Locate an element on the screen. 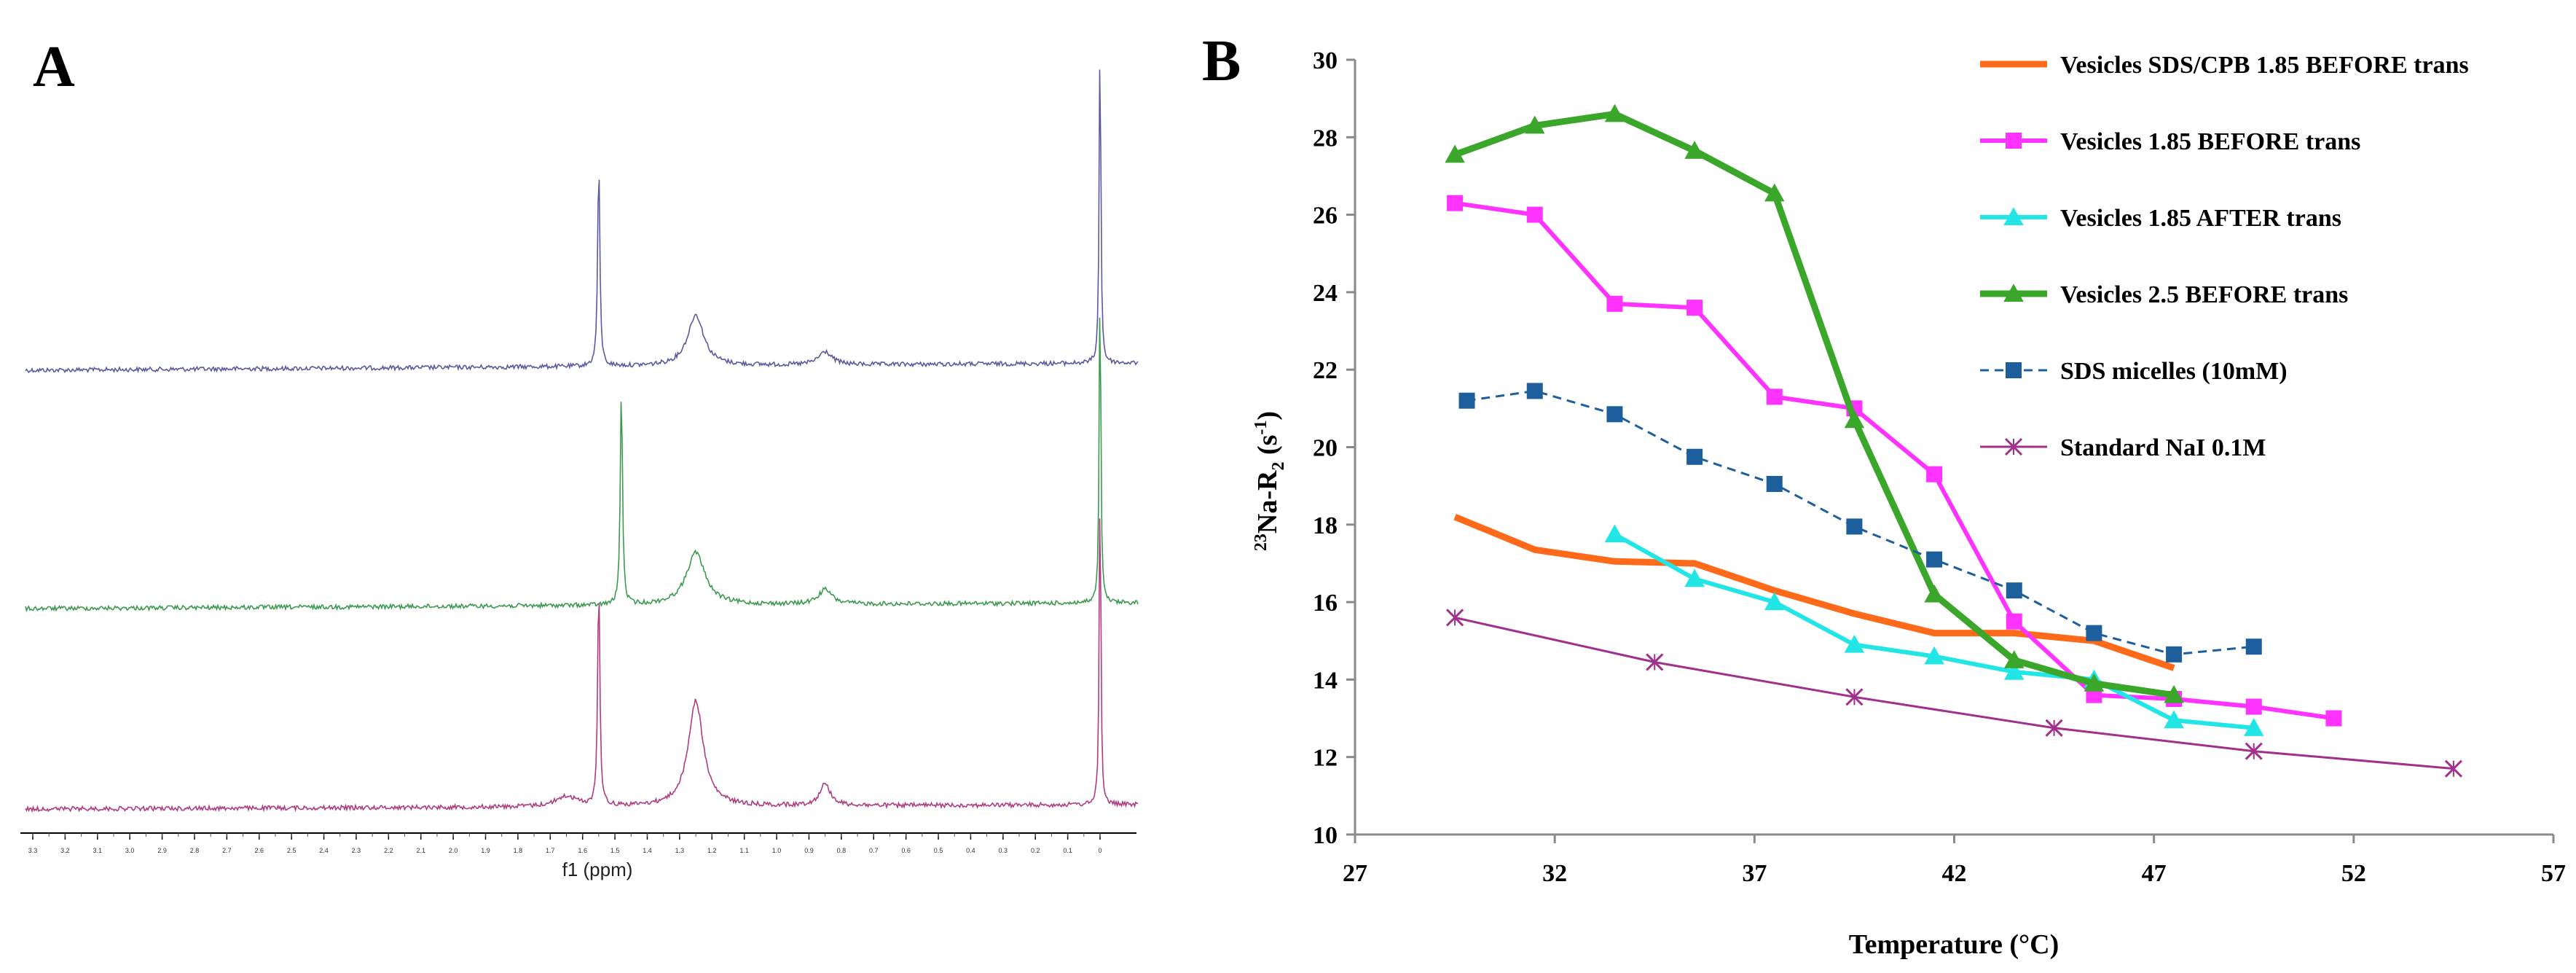 This screenshot has height=973, width=2576. x-tick-label: 37 is located at coordinates (1754, 873).